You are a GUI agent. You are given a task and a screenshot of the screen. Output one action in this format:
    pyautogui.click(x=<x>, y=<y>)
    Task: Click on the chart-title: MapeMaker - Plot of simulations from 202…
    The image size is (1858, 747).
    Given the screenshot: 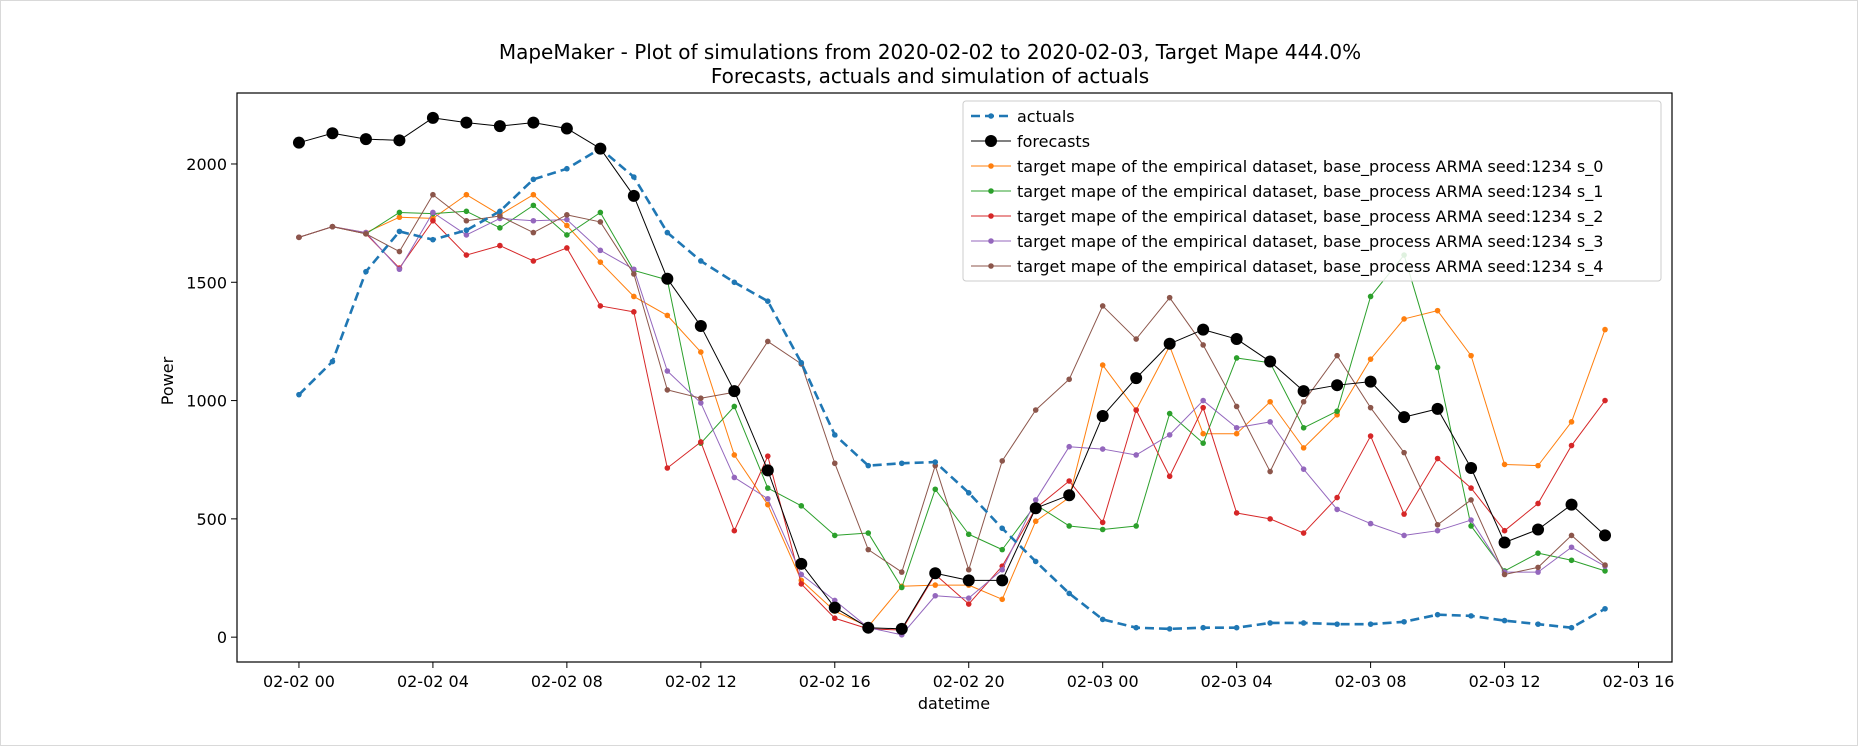 What is the action you would take?
    pyautogui.click(x=930, y=52)
    